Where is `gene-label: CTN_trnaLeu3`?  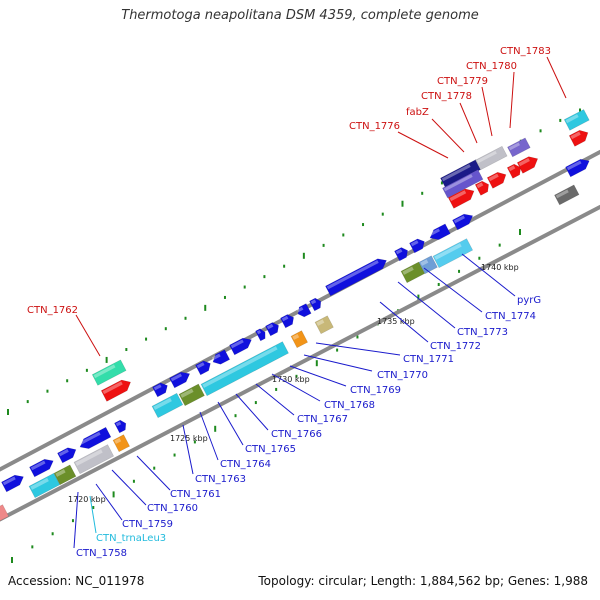
gene-label: CTN_trnaLeu3 is located at coordinates (131, 538).